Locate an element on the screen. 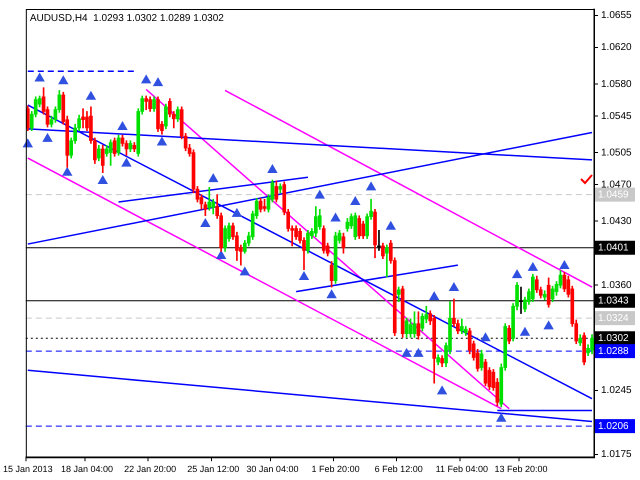 The image size is (640, 480). y-tick-label: 1.0505 is located at coordinates (616, 152).